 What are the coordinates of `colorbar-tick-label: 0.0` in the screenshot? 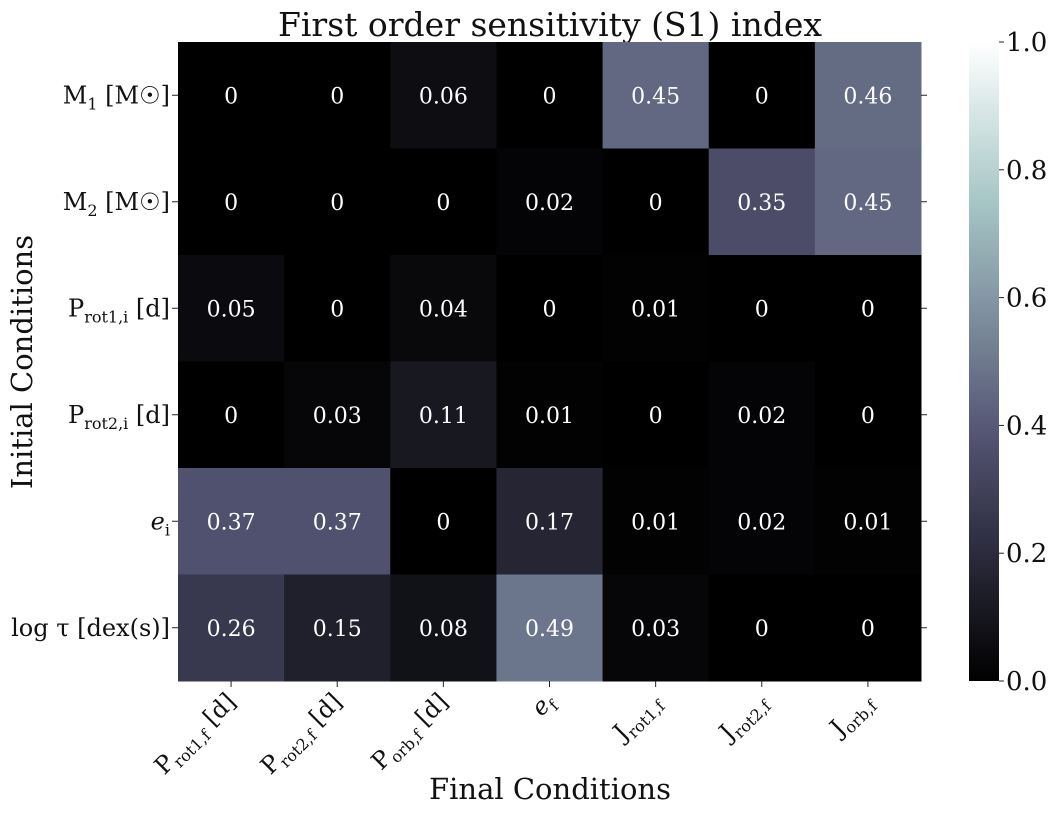 It's located at (1026, 682).